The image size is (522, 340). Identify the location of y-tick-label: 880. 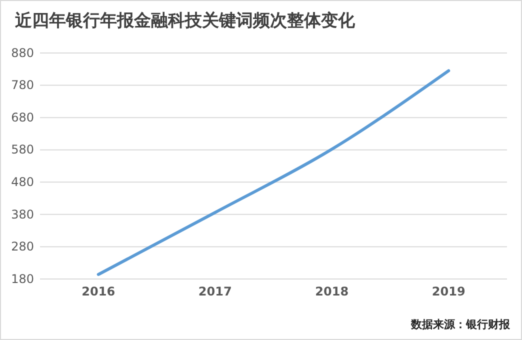
(22, 53).